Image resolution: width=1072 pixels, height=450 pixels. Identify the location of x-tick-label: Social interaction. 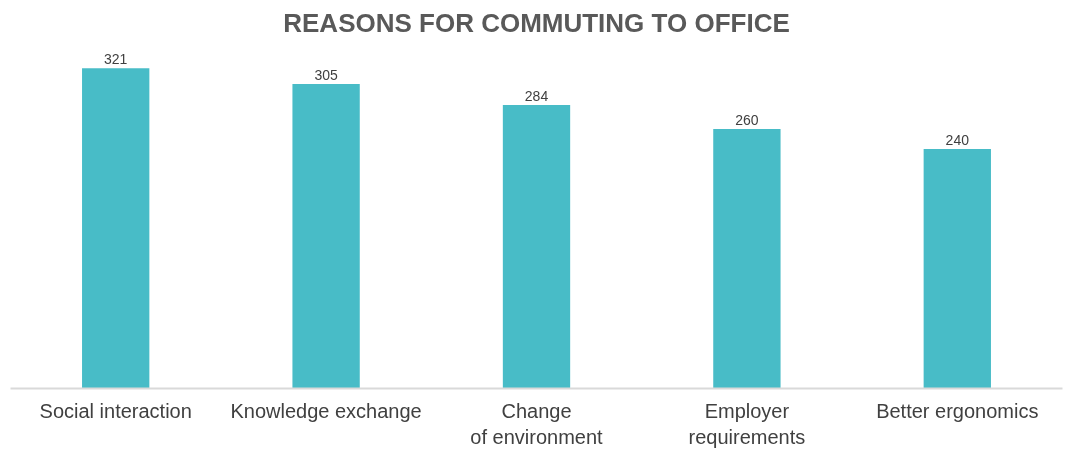
(115, 410).